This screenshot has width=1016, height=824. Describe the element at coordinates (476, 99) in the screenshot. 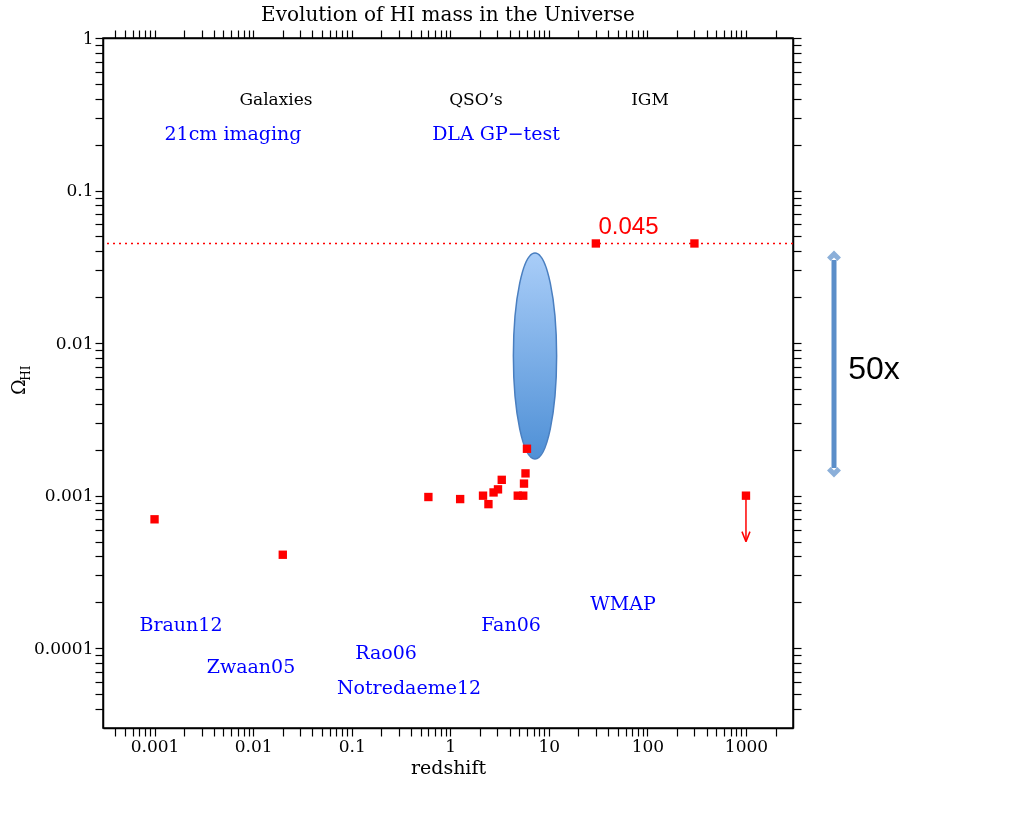

I see `annotation: QSO’s` at that location.